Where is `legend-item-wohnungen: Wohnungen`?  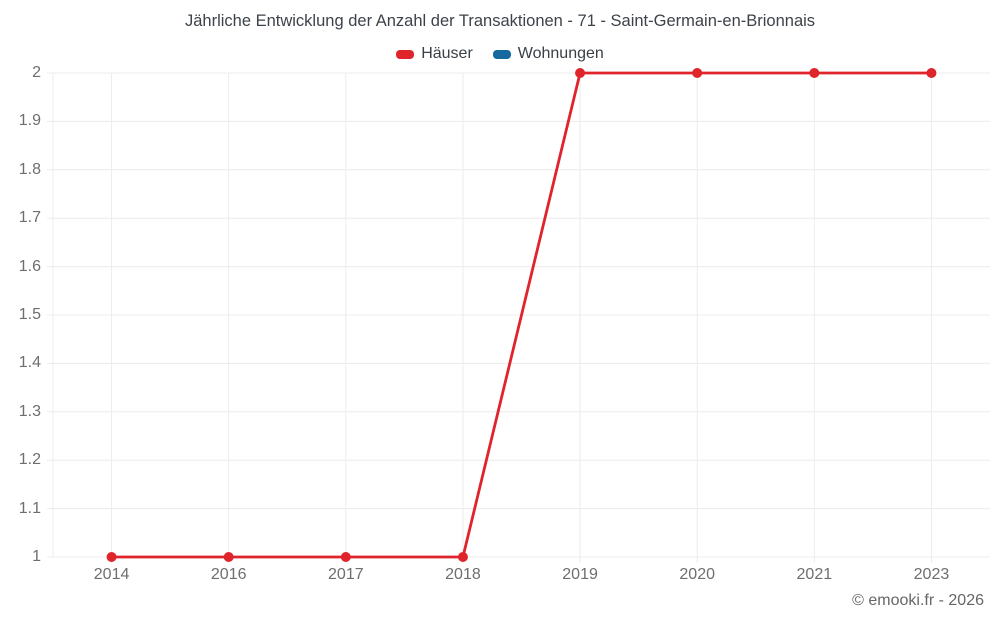 legend-item-wohnungen: Wohnungen is located at coordinates (548, 54).